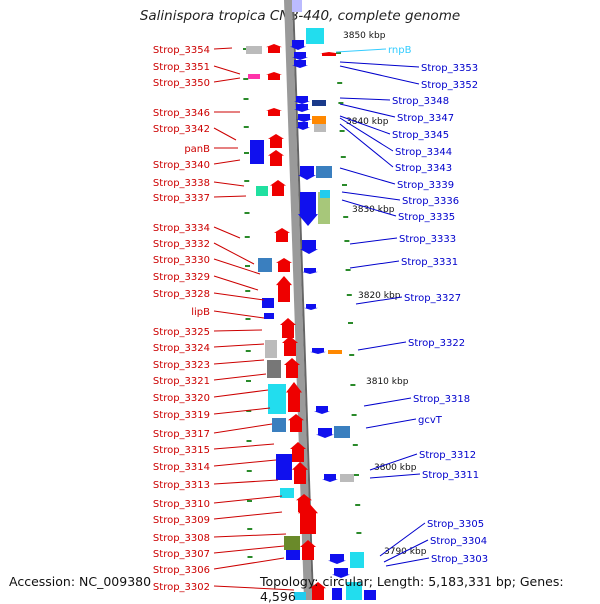 The width and height of the screenshot is (600, 604). Describe the element at coordinates (427, 239) in the screenshot. I see `gene-label-right: Strop_3333` at that location.